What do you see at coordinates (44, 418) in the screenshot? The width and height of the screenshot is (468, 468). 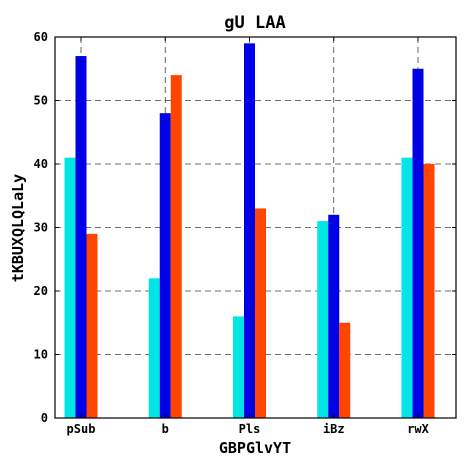 I see `y-tick-label: 0` at bounding box center [44, 418].